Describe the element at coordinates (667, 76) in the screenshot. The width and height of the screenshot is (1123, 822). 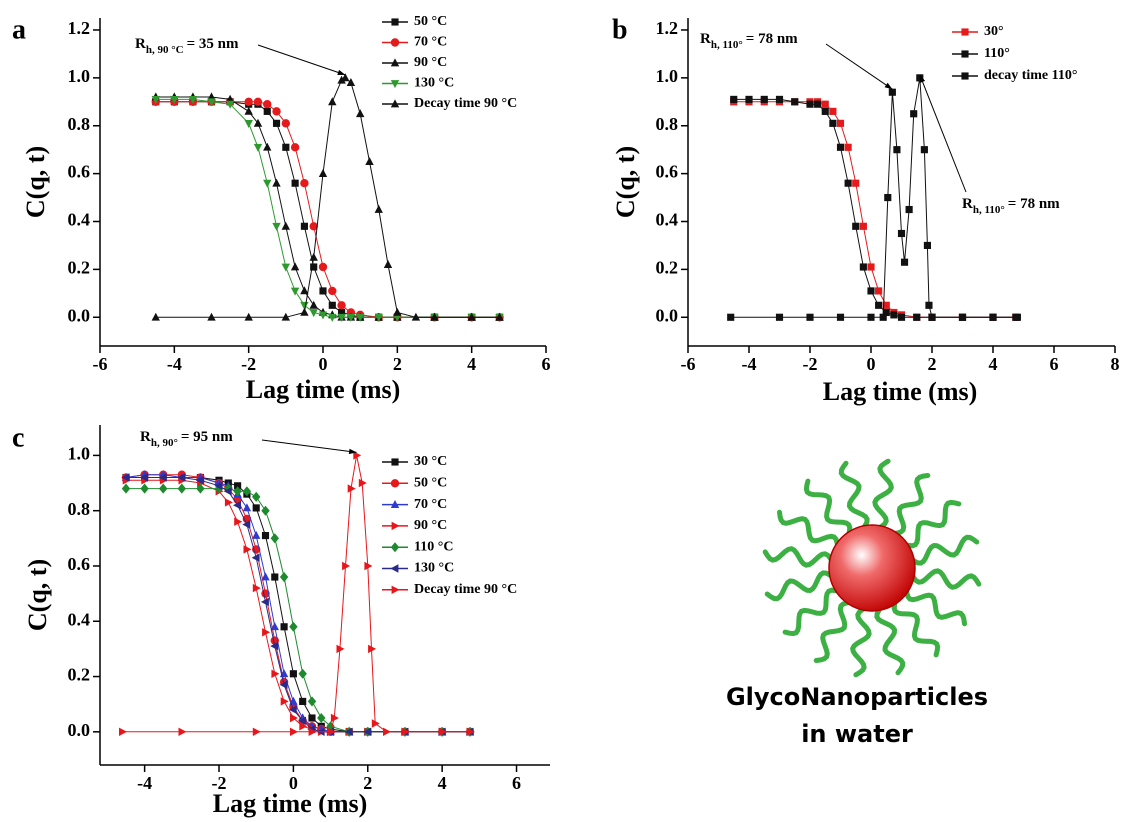
I see `y-tick-label: 1.0` at that location.